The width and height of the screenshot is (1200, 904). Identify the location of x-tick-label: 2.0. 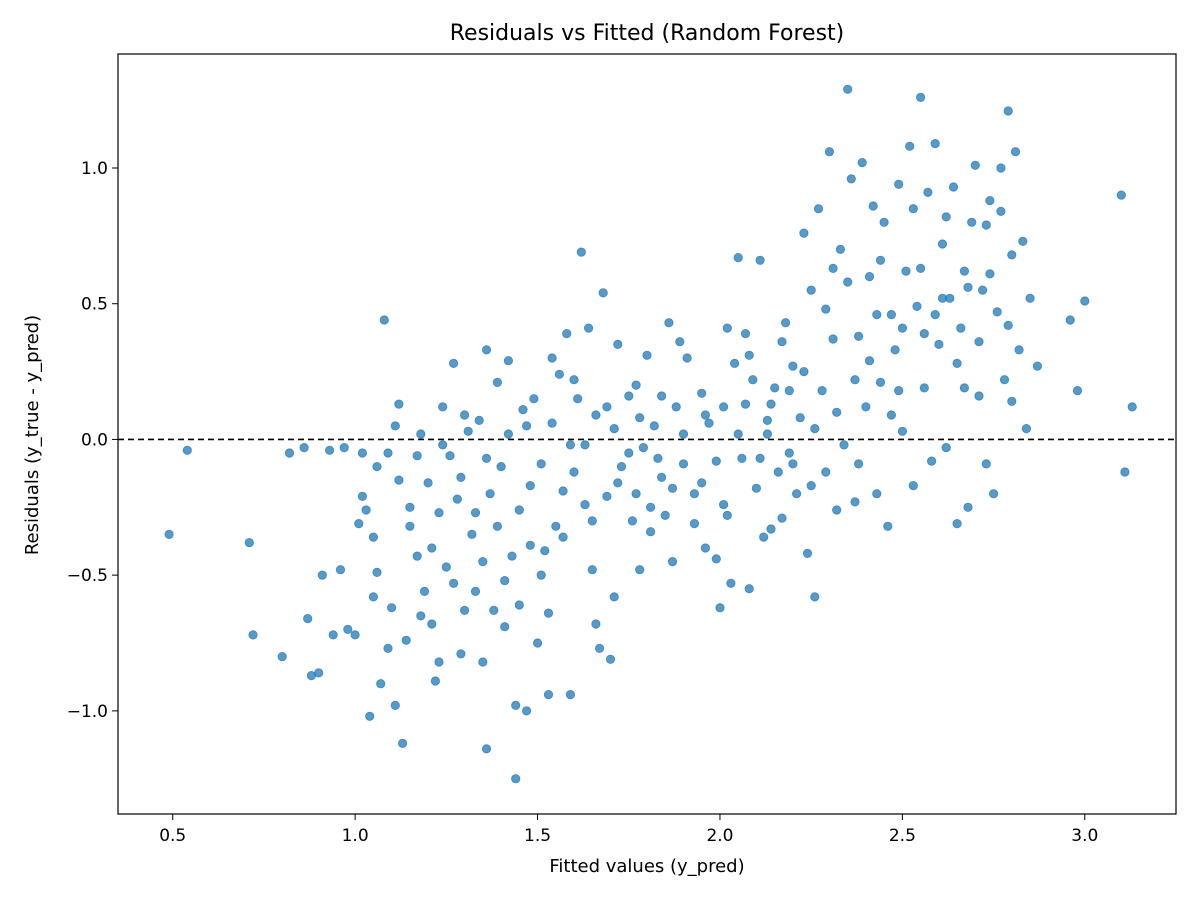
(719, 836).